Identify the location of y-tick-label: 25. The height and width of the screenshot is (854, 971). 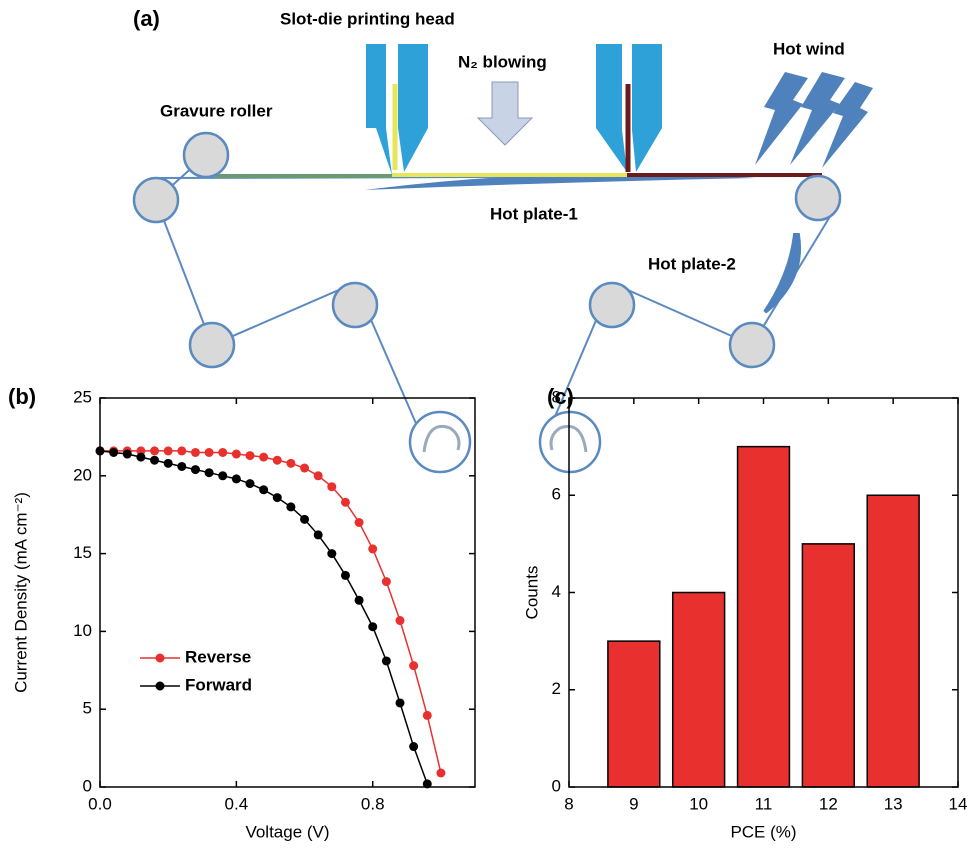
(82, 396).